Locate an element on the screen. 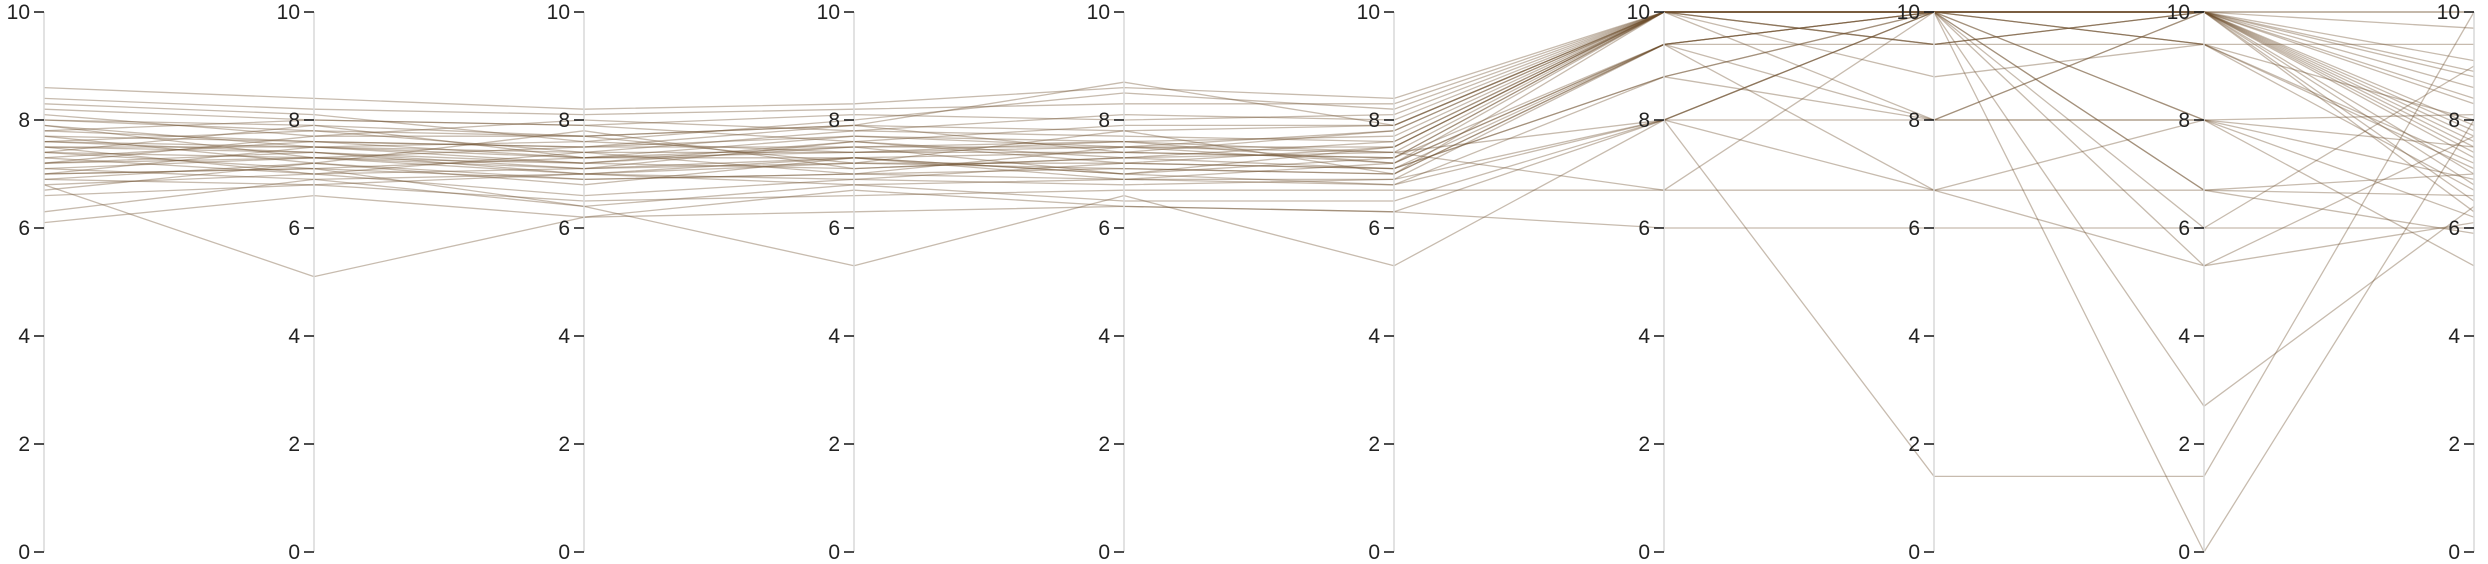 This screenshot has width=2488, height=564. axis-7: 0 2 4 6 8 10 is located at coordinates (1916, 282).